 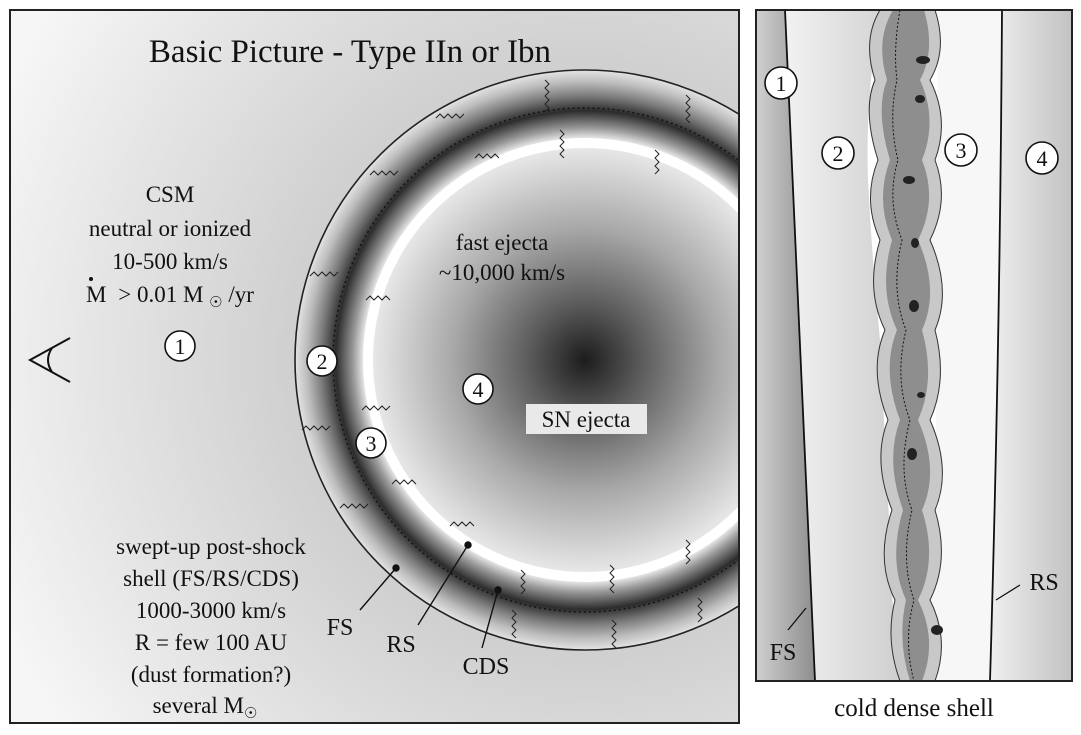 I want to click on right-fs-label: FS, so click(x=783, y=653).